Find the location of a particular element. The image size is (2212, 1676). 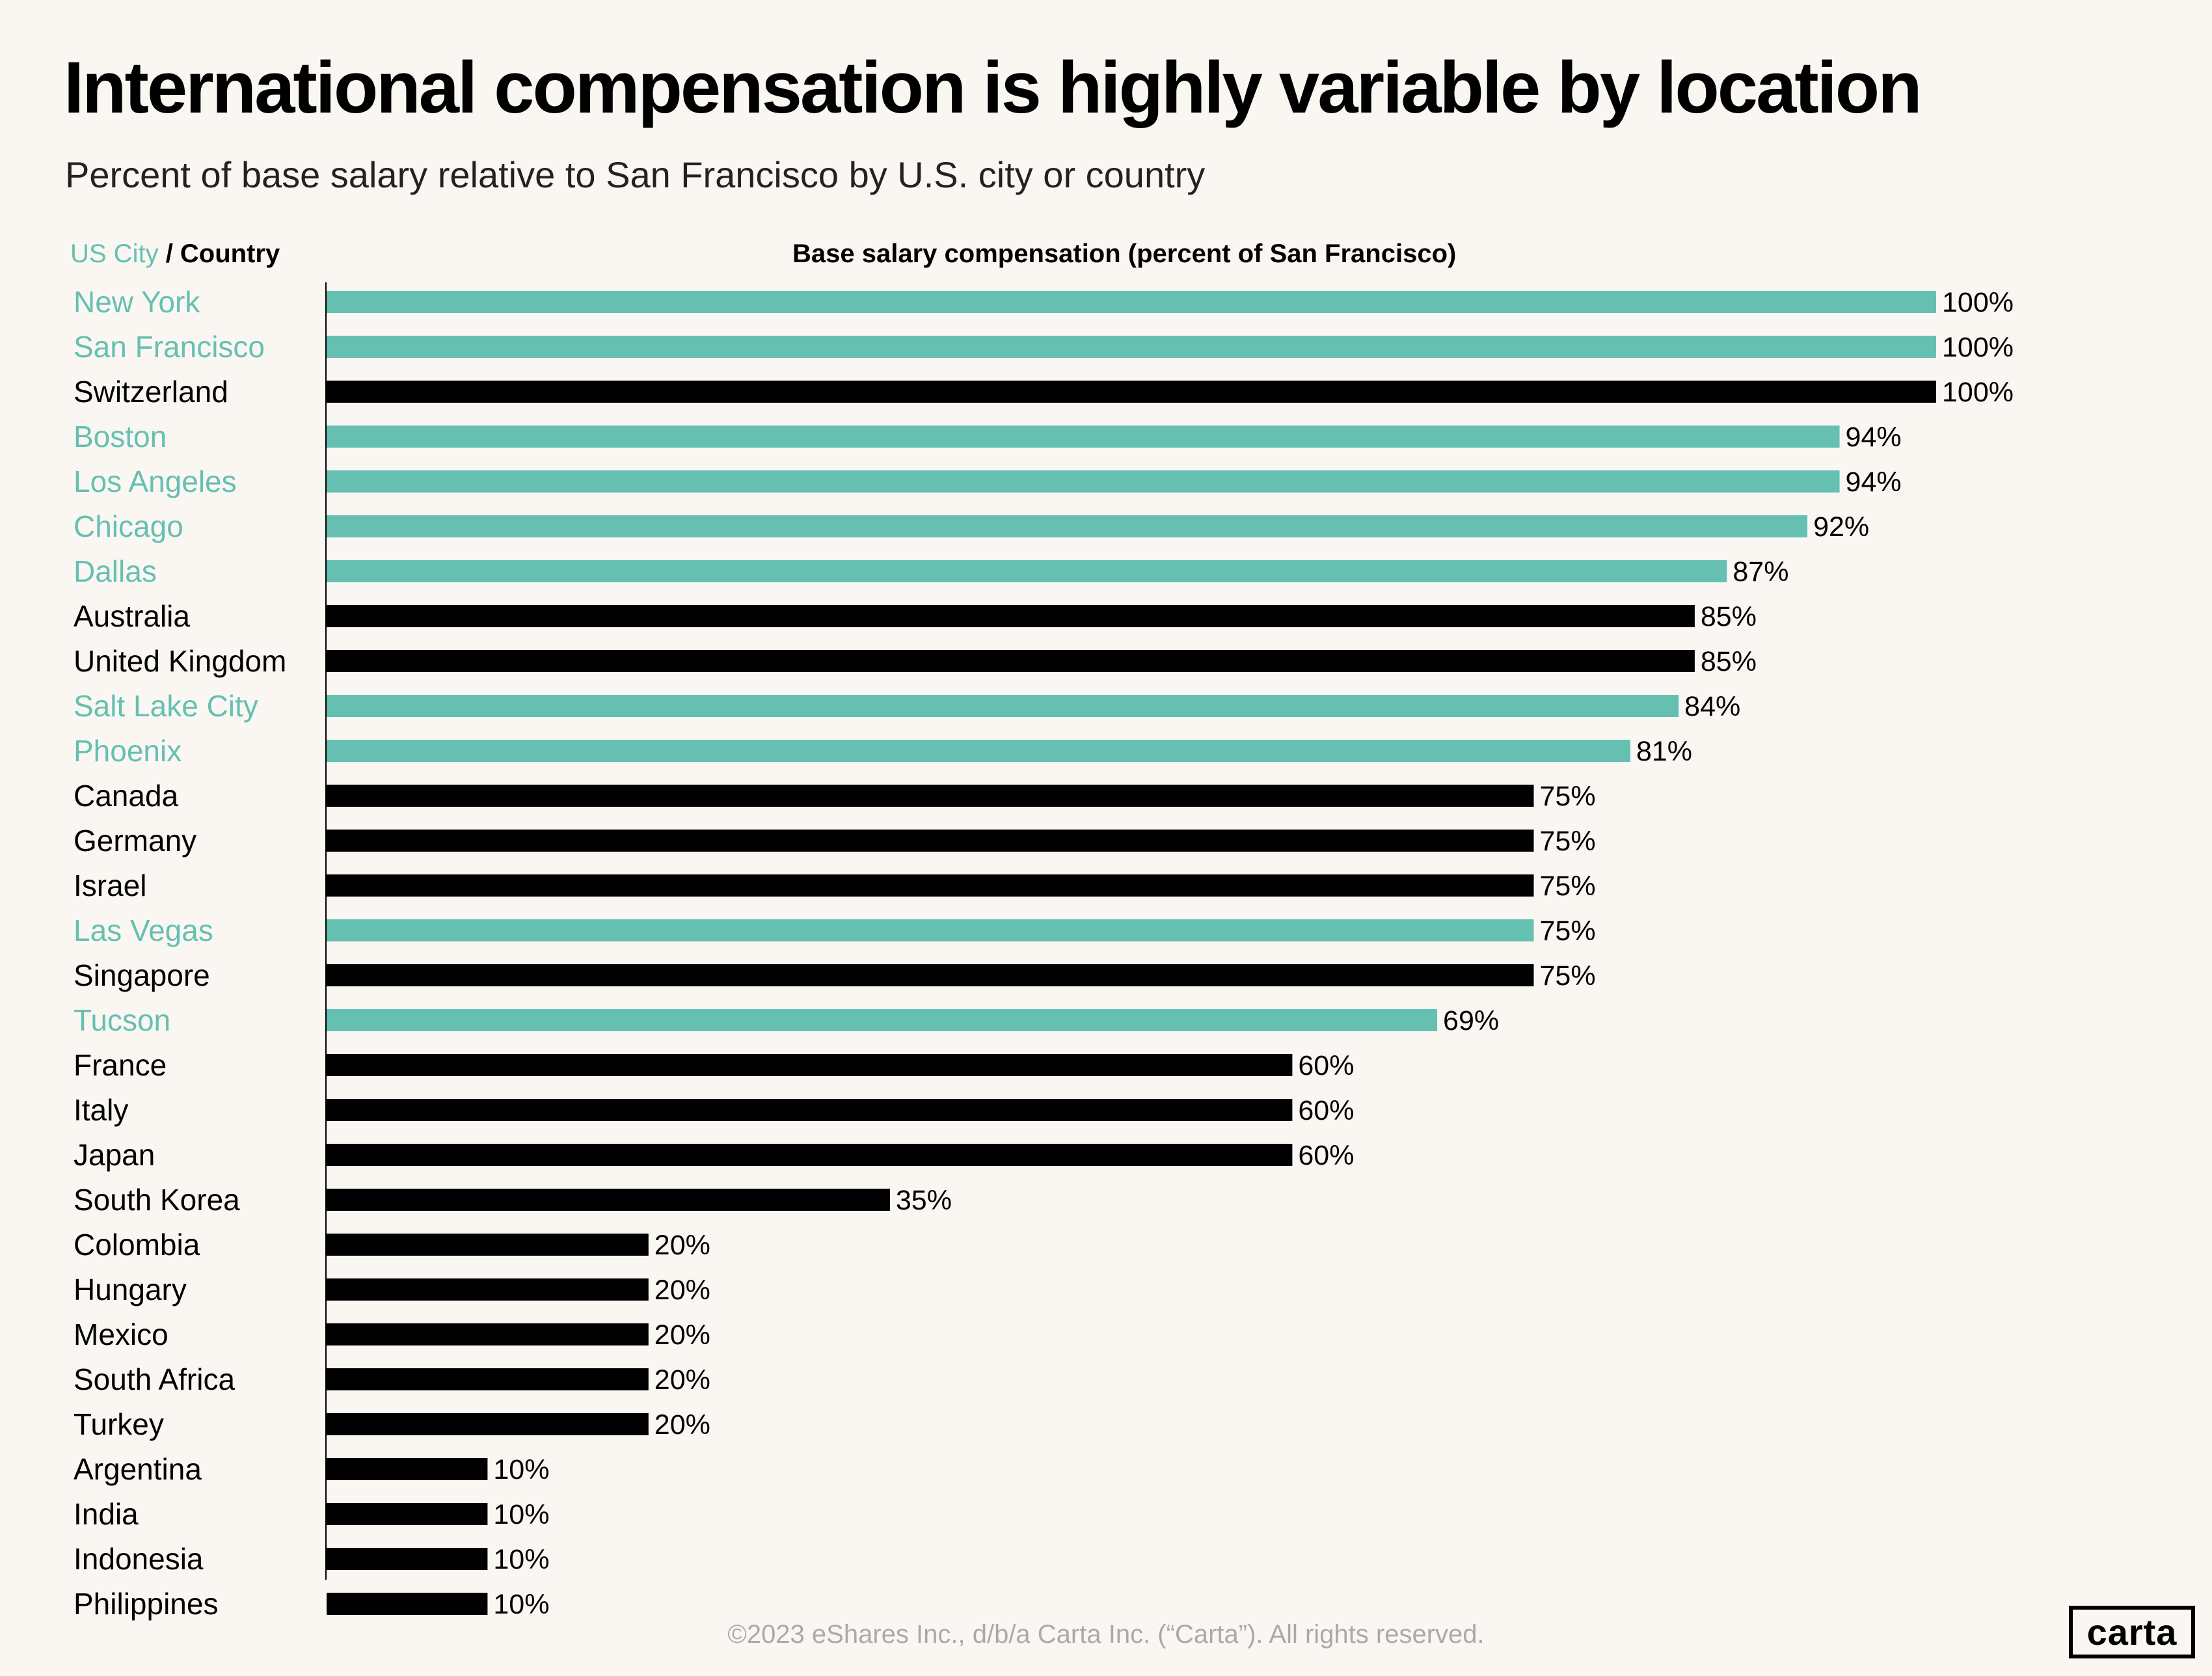

category-label: Los Angeles is located at coordinates (155, 481).